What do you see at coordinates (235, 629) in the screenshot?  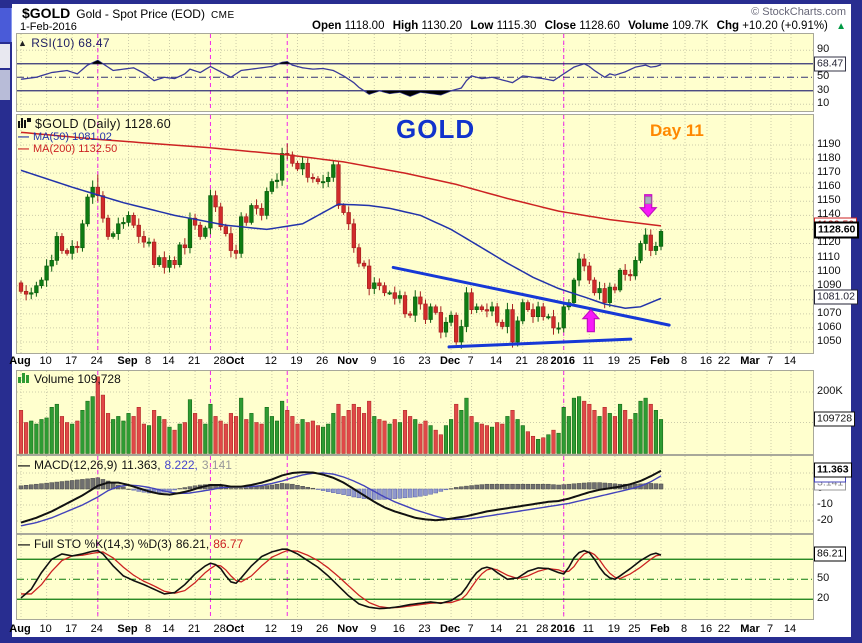 I see `date-tick-label: Oct` at bounding box center [235, 629].